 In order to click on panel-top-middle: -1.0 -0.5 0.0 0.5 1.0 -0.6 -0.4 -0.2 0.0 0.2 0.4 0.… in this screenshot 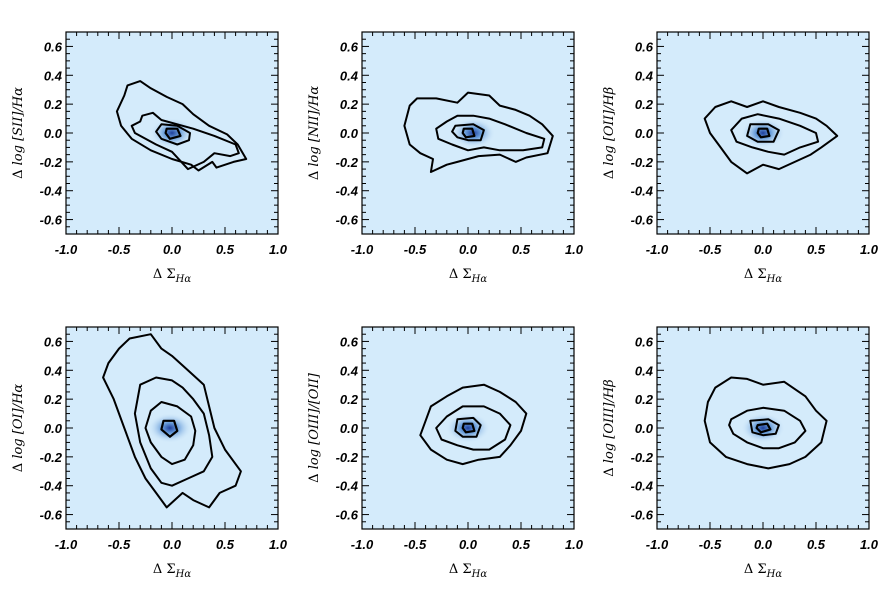, I will do `click(445, 158)`.